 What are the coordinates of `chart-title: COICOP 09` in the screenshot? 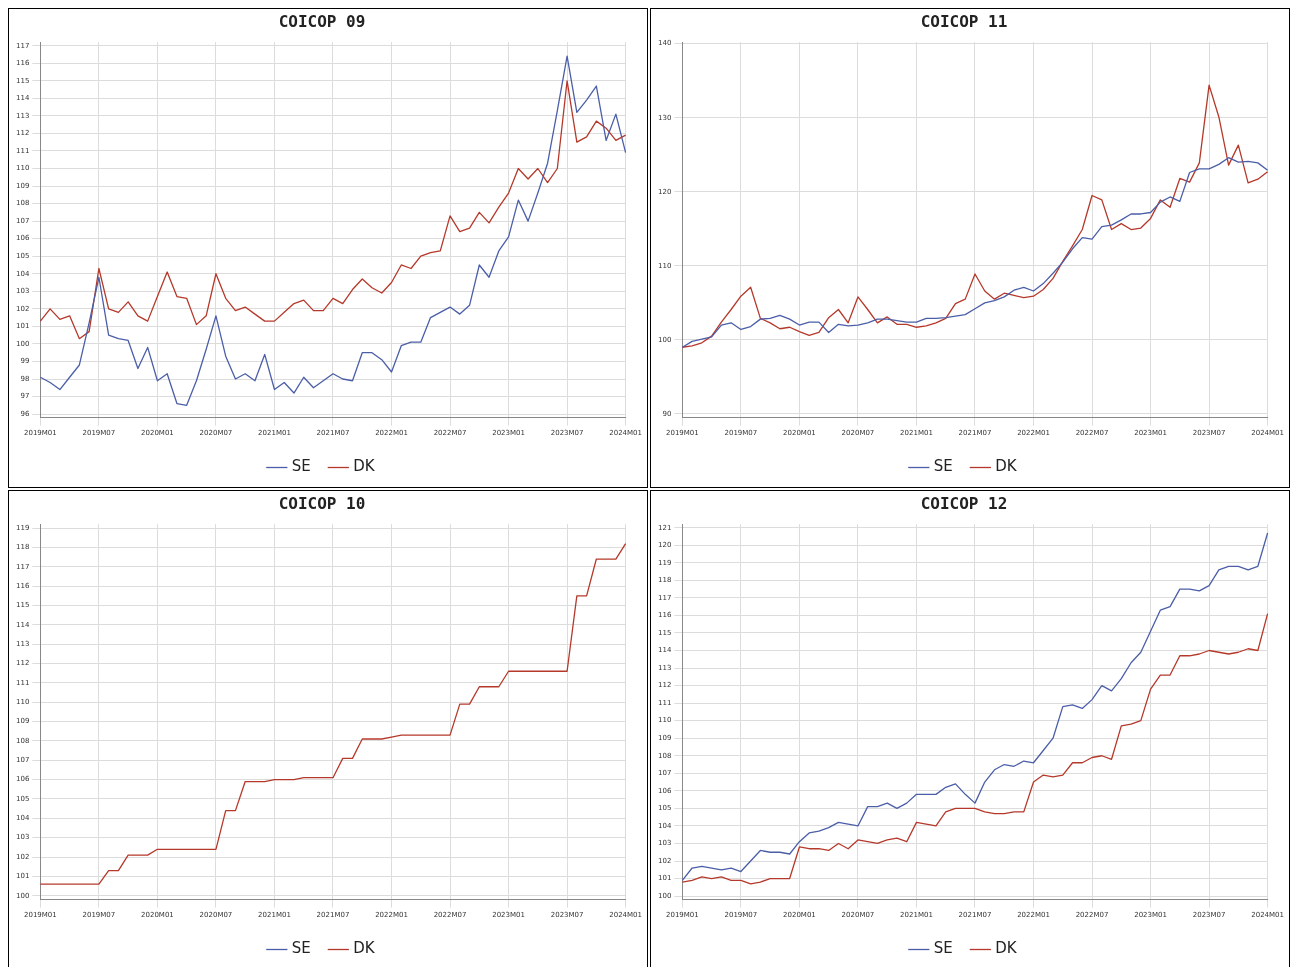 It's located at (322, 21).